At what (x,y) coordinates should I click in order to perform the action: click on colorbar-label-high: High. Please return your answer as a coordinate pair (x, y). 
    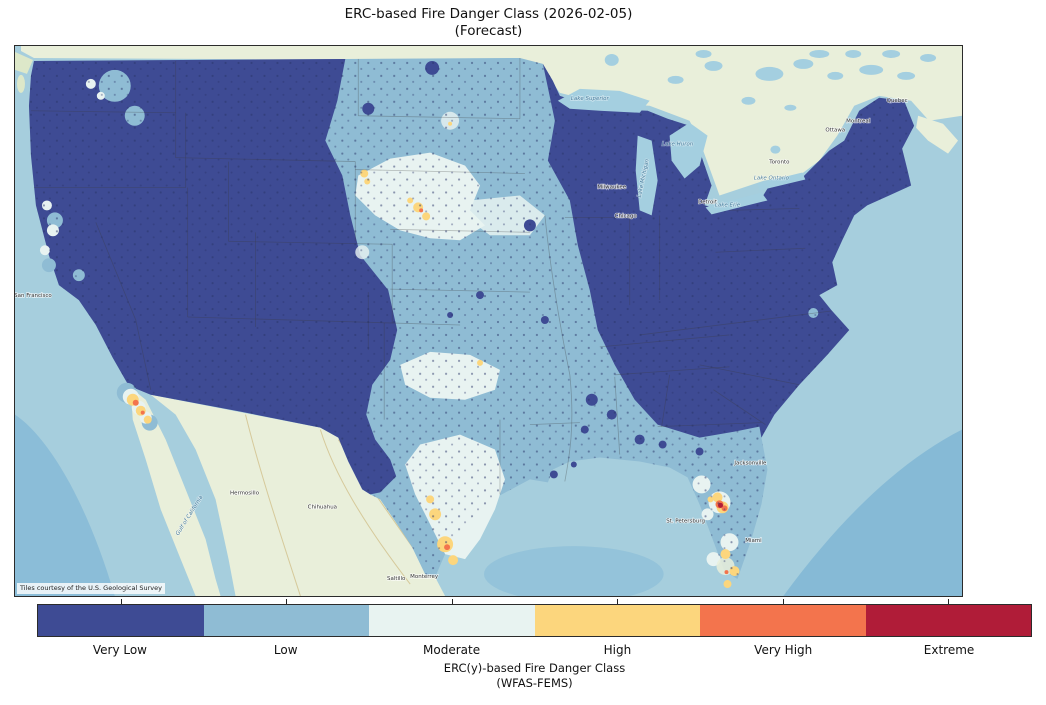
    Looking at the image, I should click on (617, 650).